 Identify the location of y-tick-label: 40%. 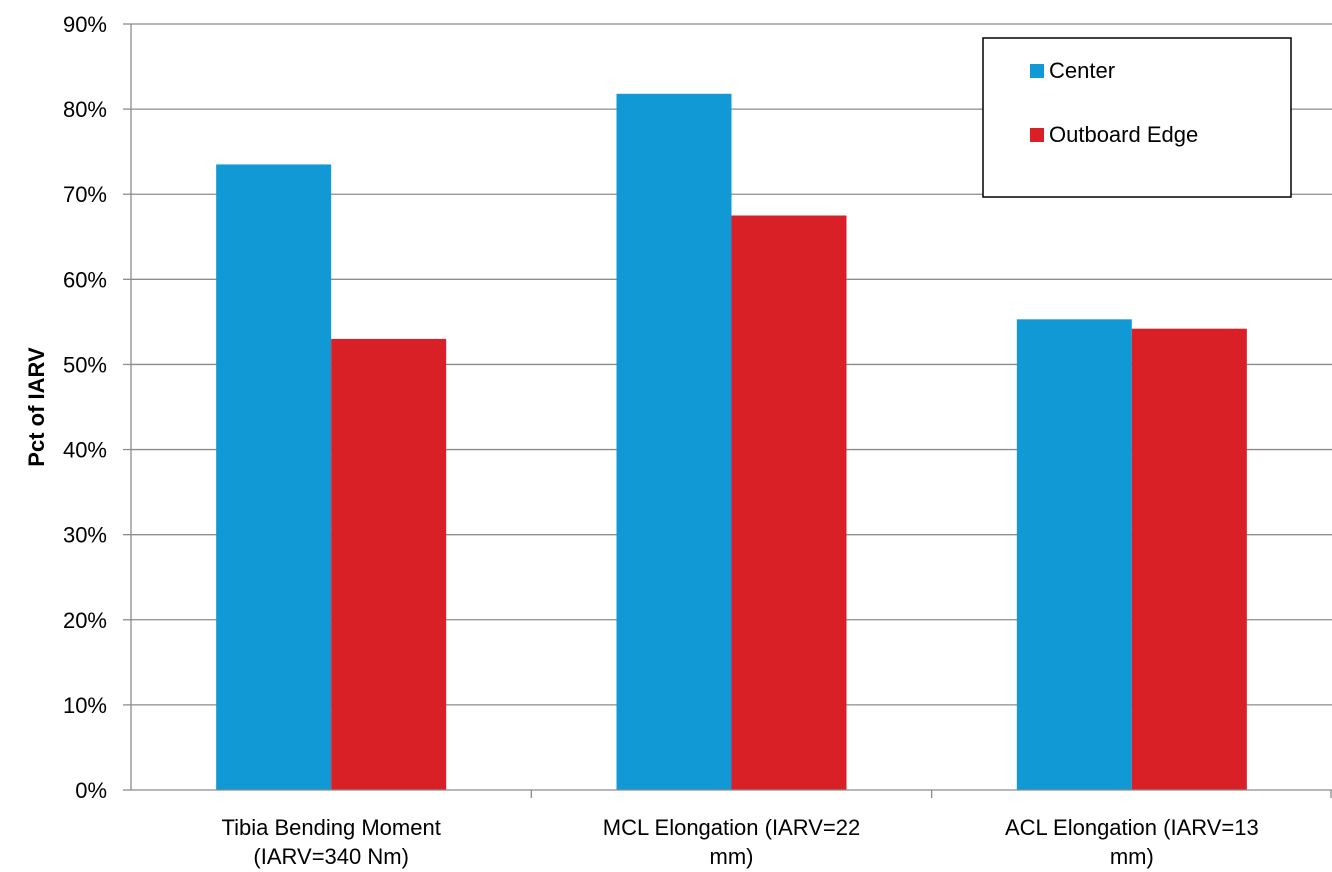
(85, 450).